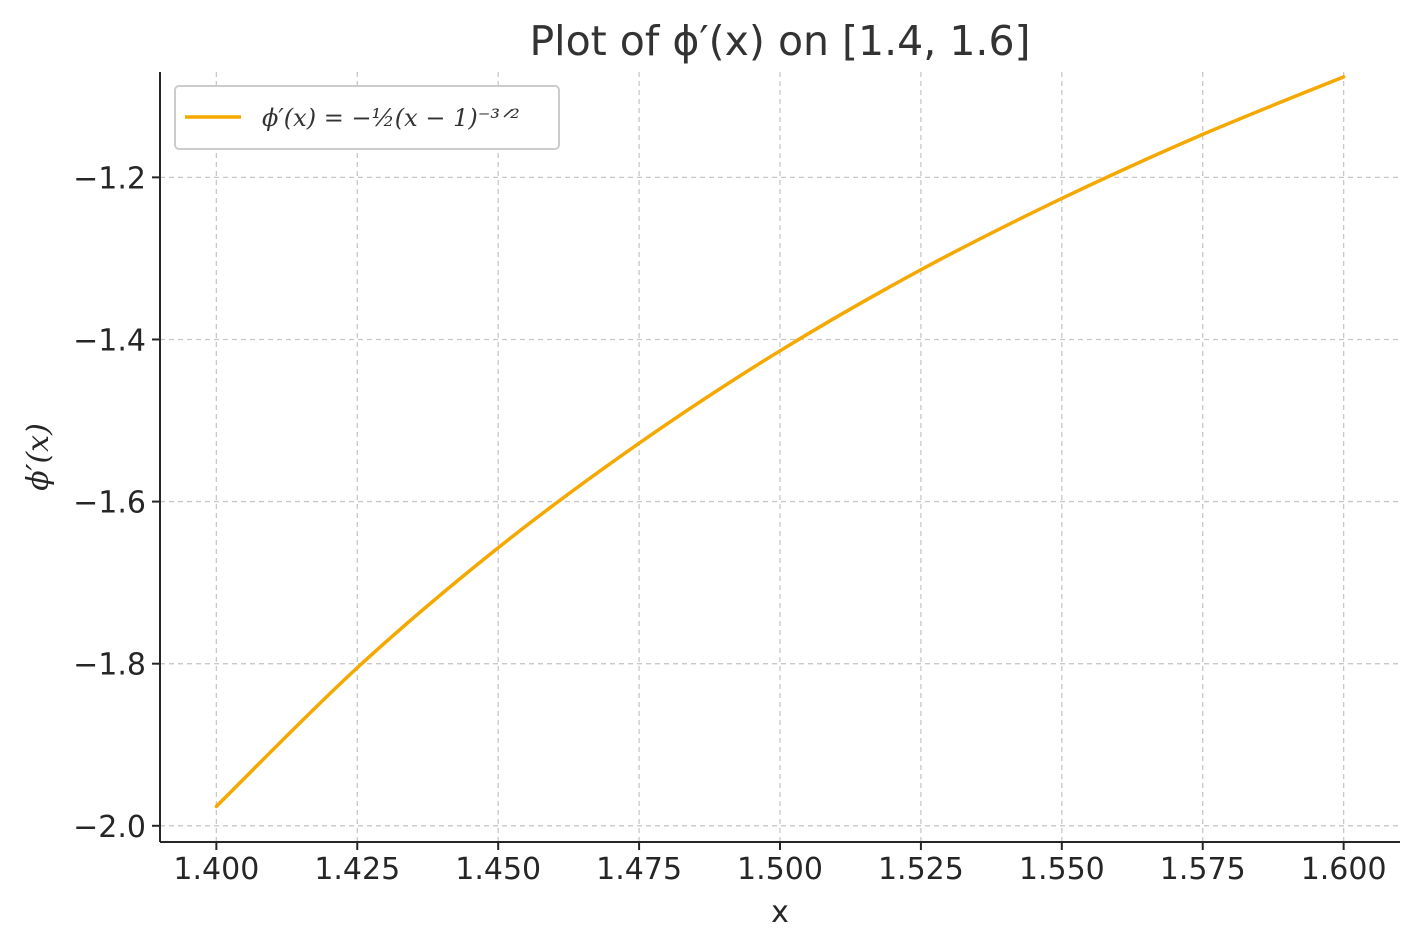 This screenshot has width=1419, height=949. What do you see at coordinates (780, 912) in the screenshot?
I see `x-axis-label: x` at bounding box center [780, 912].